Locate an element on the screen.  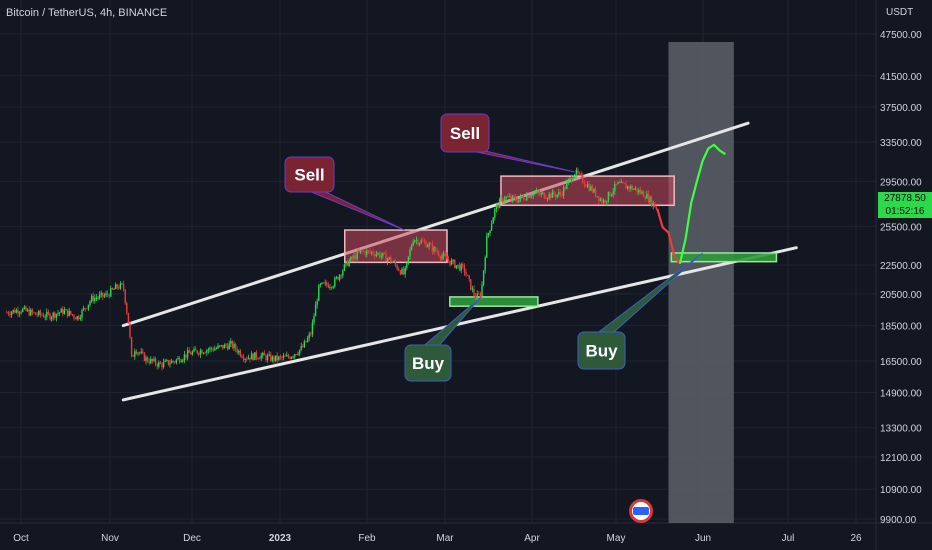
y-tick-label: 14900.00 is located at coordinates (901, 394).